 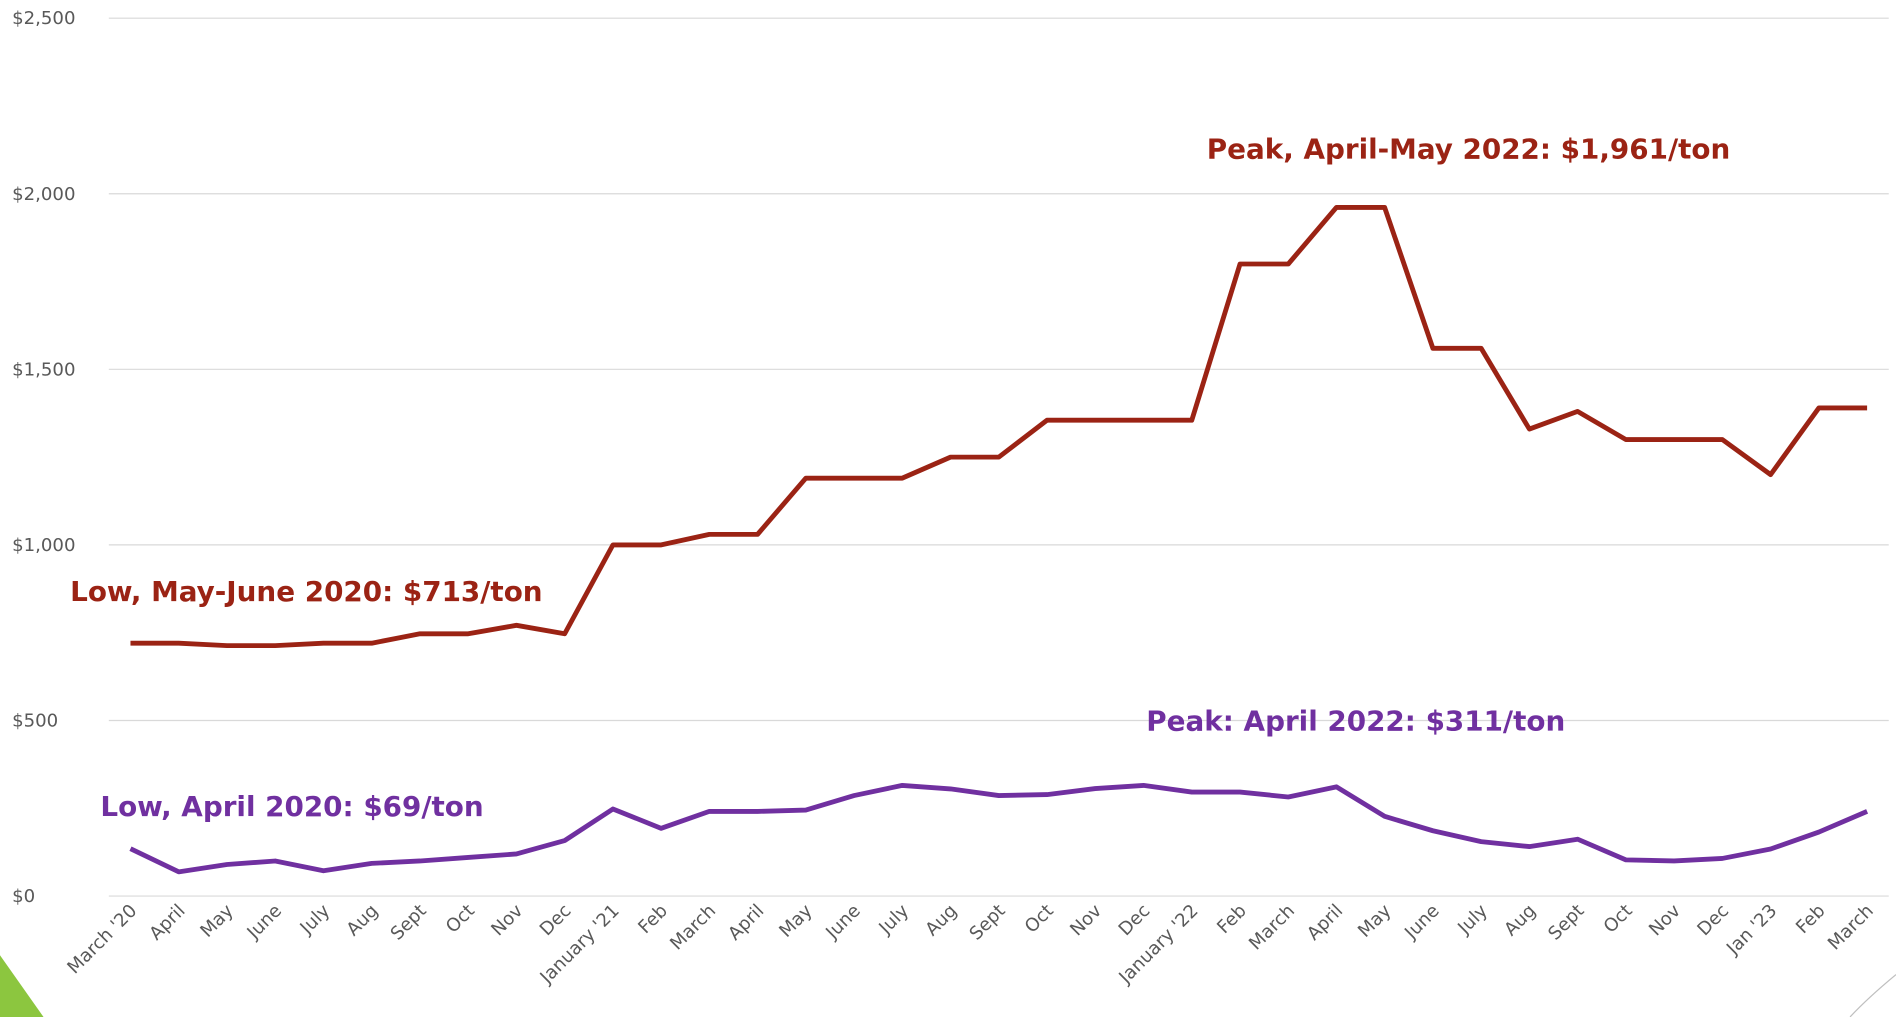 I want to click on x-tick-label: Jan '23, so click(x=1751, y=929).